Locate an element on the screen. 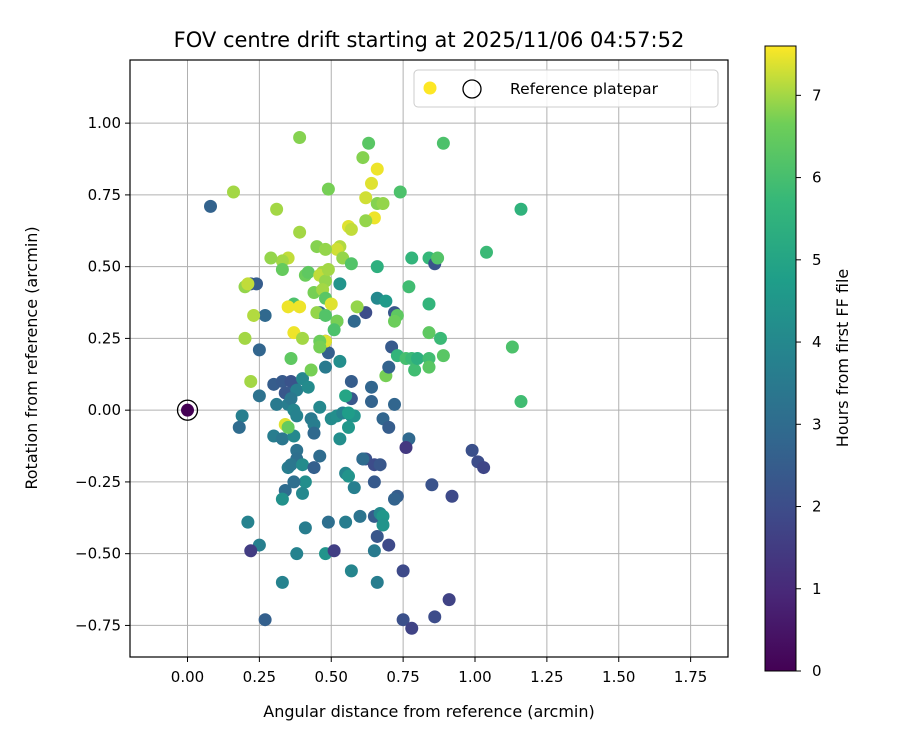 The image size is (900, 750). legend: Reference platepar is located at coordinates (566, 88).